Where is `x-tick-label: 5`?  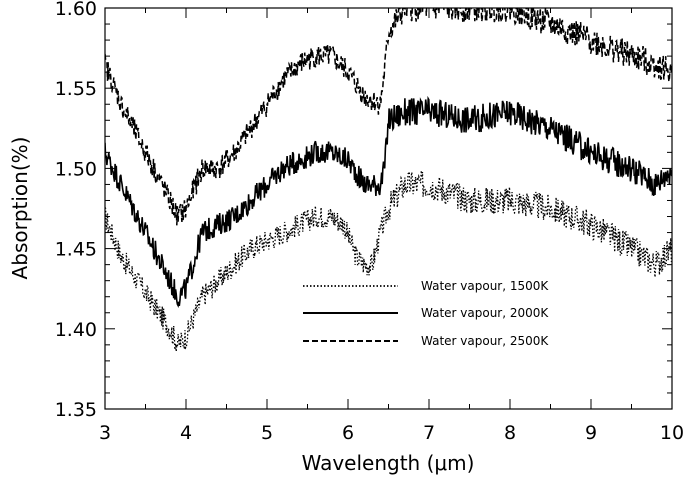 x-tick-label: 5 is located at coordinates (267, 433).